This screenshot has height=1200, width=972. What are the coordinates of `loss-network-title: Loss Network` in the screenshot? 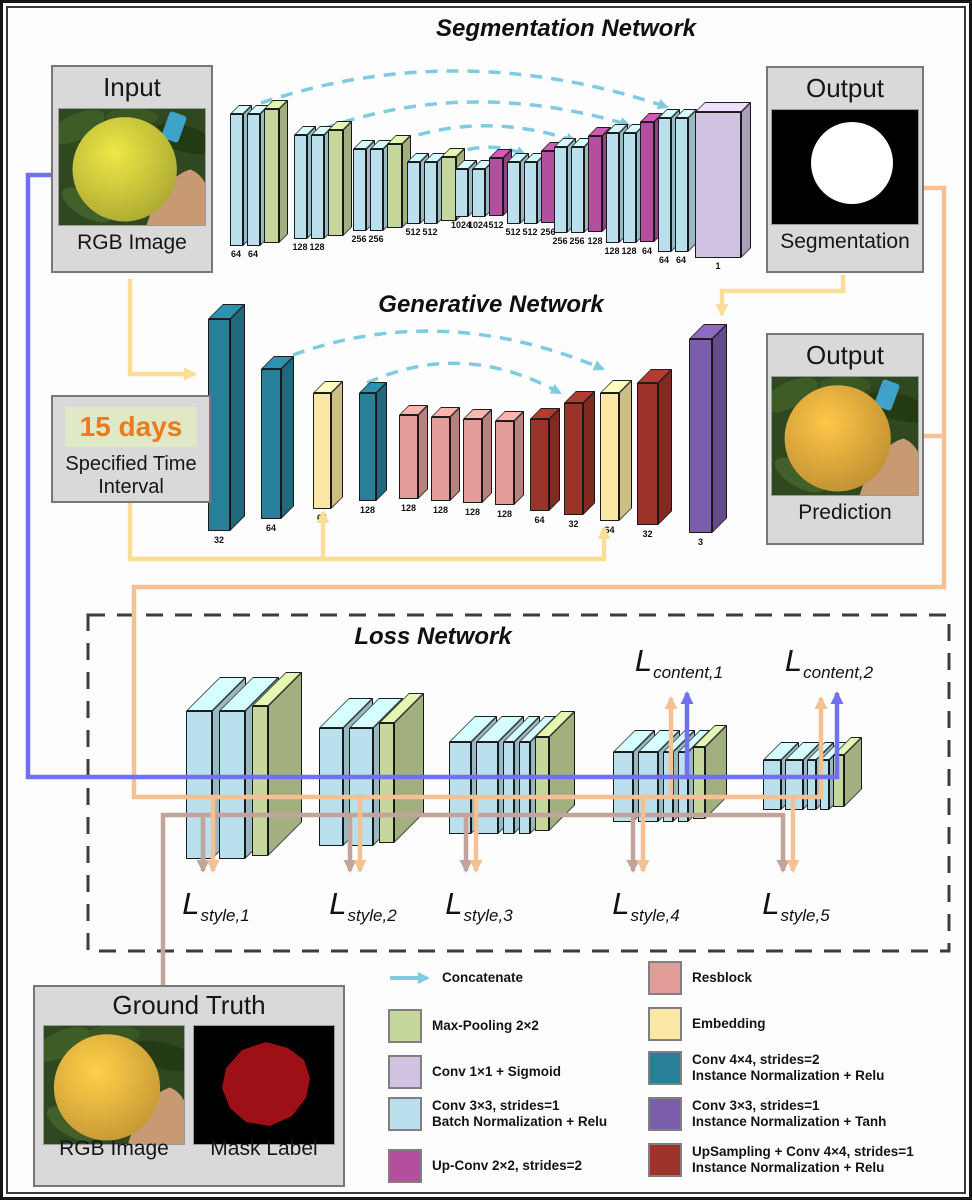 It's located at (433, 636).